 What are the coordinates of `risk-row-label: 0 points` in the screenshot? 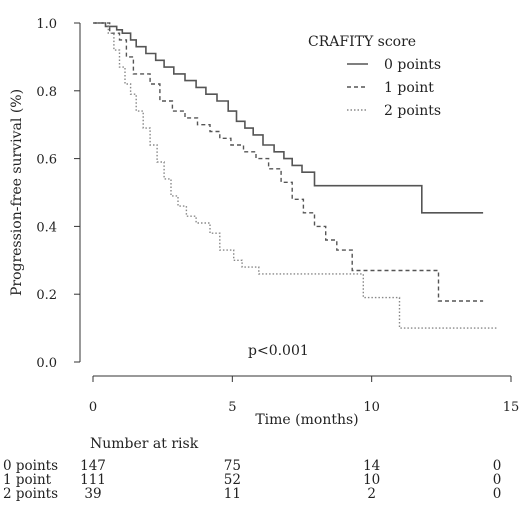 It's located at (30, 466).